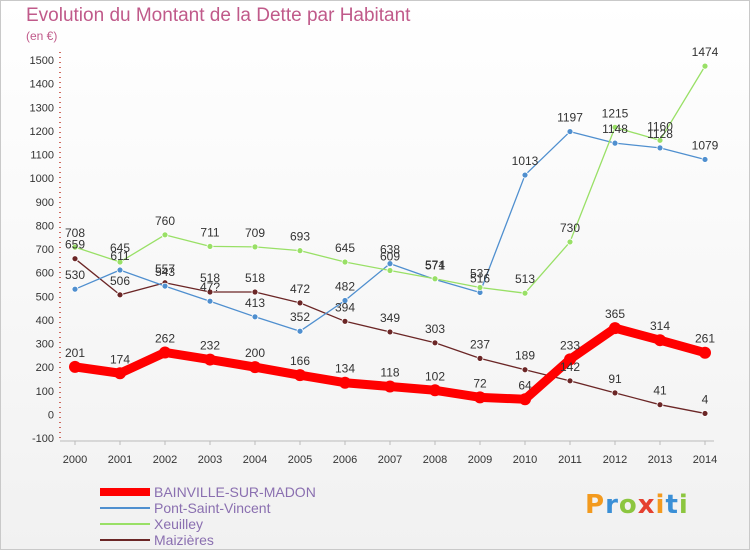 This screenshot has height=550, width=750. I want to click on data-label: 1079, so click(705, 145).